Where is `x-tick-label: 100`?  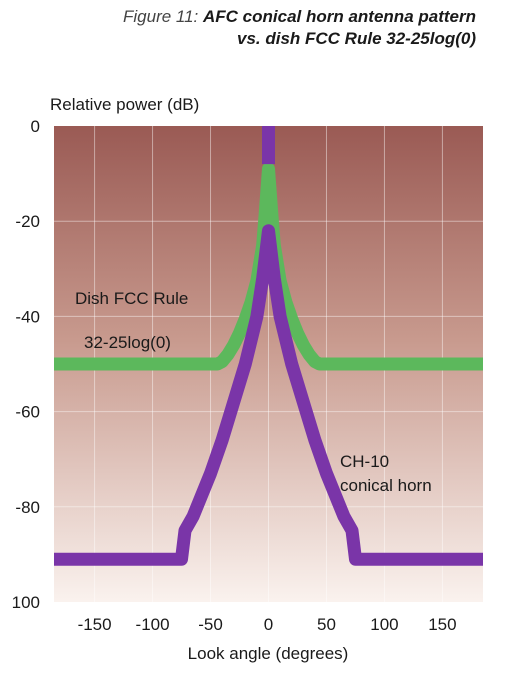 x-tick-label: 100 is located at coordinates (384, 624).